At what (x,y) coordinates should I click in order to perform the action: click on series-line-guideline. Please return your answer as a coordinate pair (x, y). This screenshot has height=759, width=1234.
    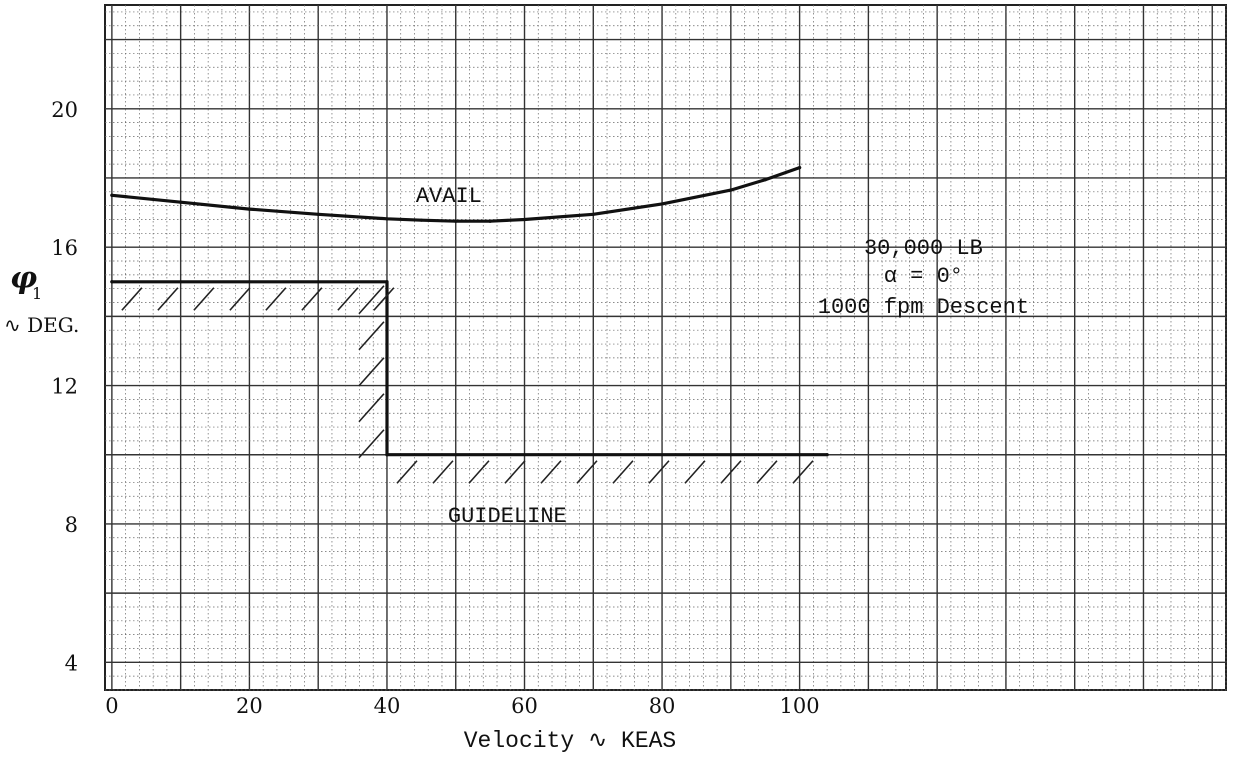
    Looking at the image, I should click on (469, 368).